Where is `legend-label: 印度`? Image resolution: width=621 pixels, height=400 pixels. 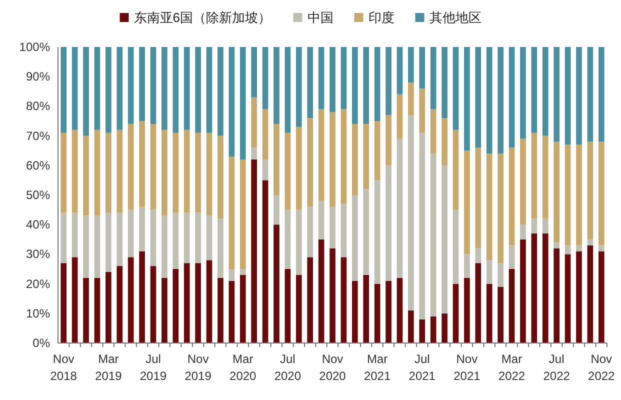 legend-label: 印度 is located at coordinates (381, 17).